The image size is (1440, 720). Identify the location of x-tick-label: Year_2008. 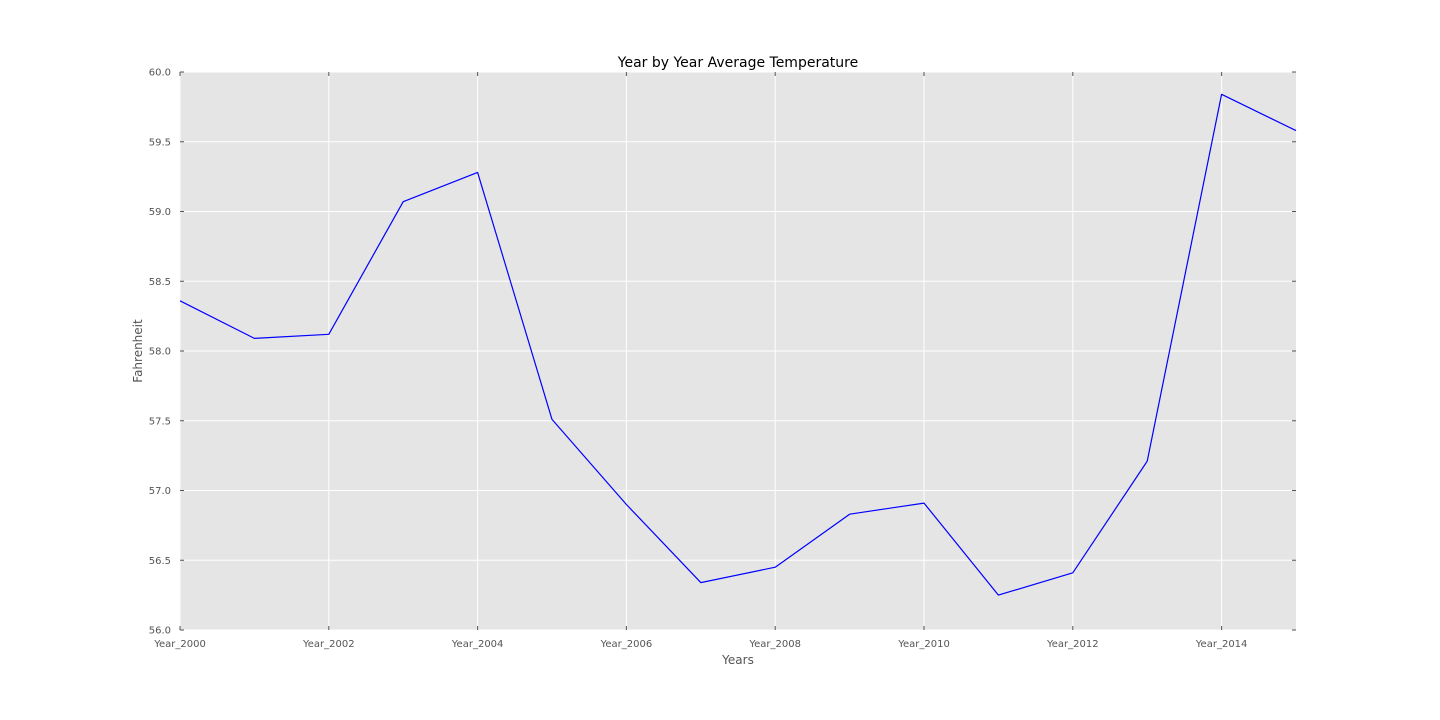
(774, 644).